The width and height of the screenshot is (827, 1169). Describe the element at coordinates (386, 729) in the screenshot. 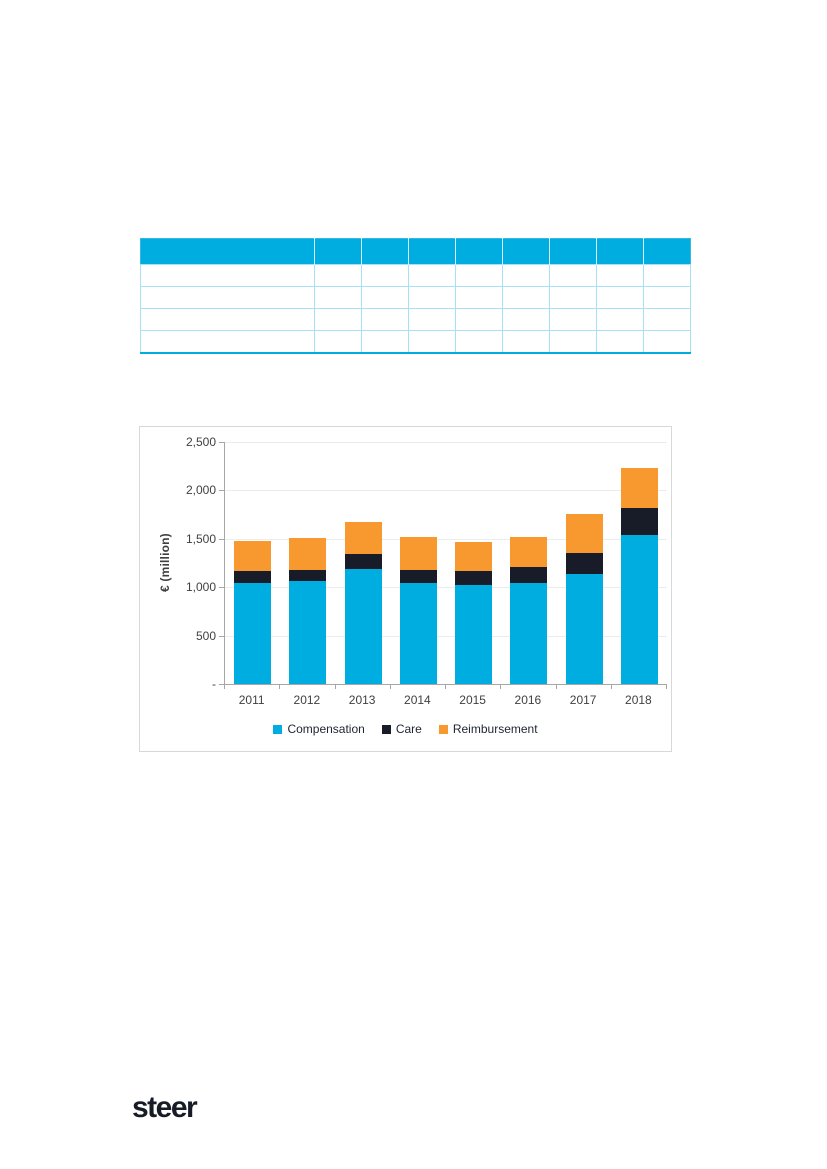

I see `legend-swatch-care-icon` at that location.